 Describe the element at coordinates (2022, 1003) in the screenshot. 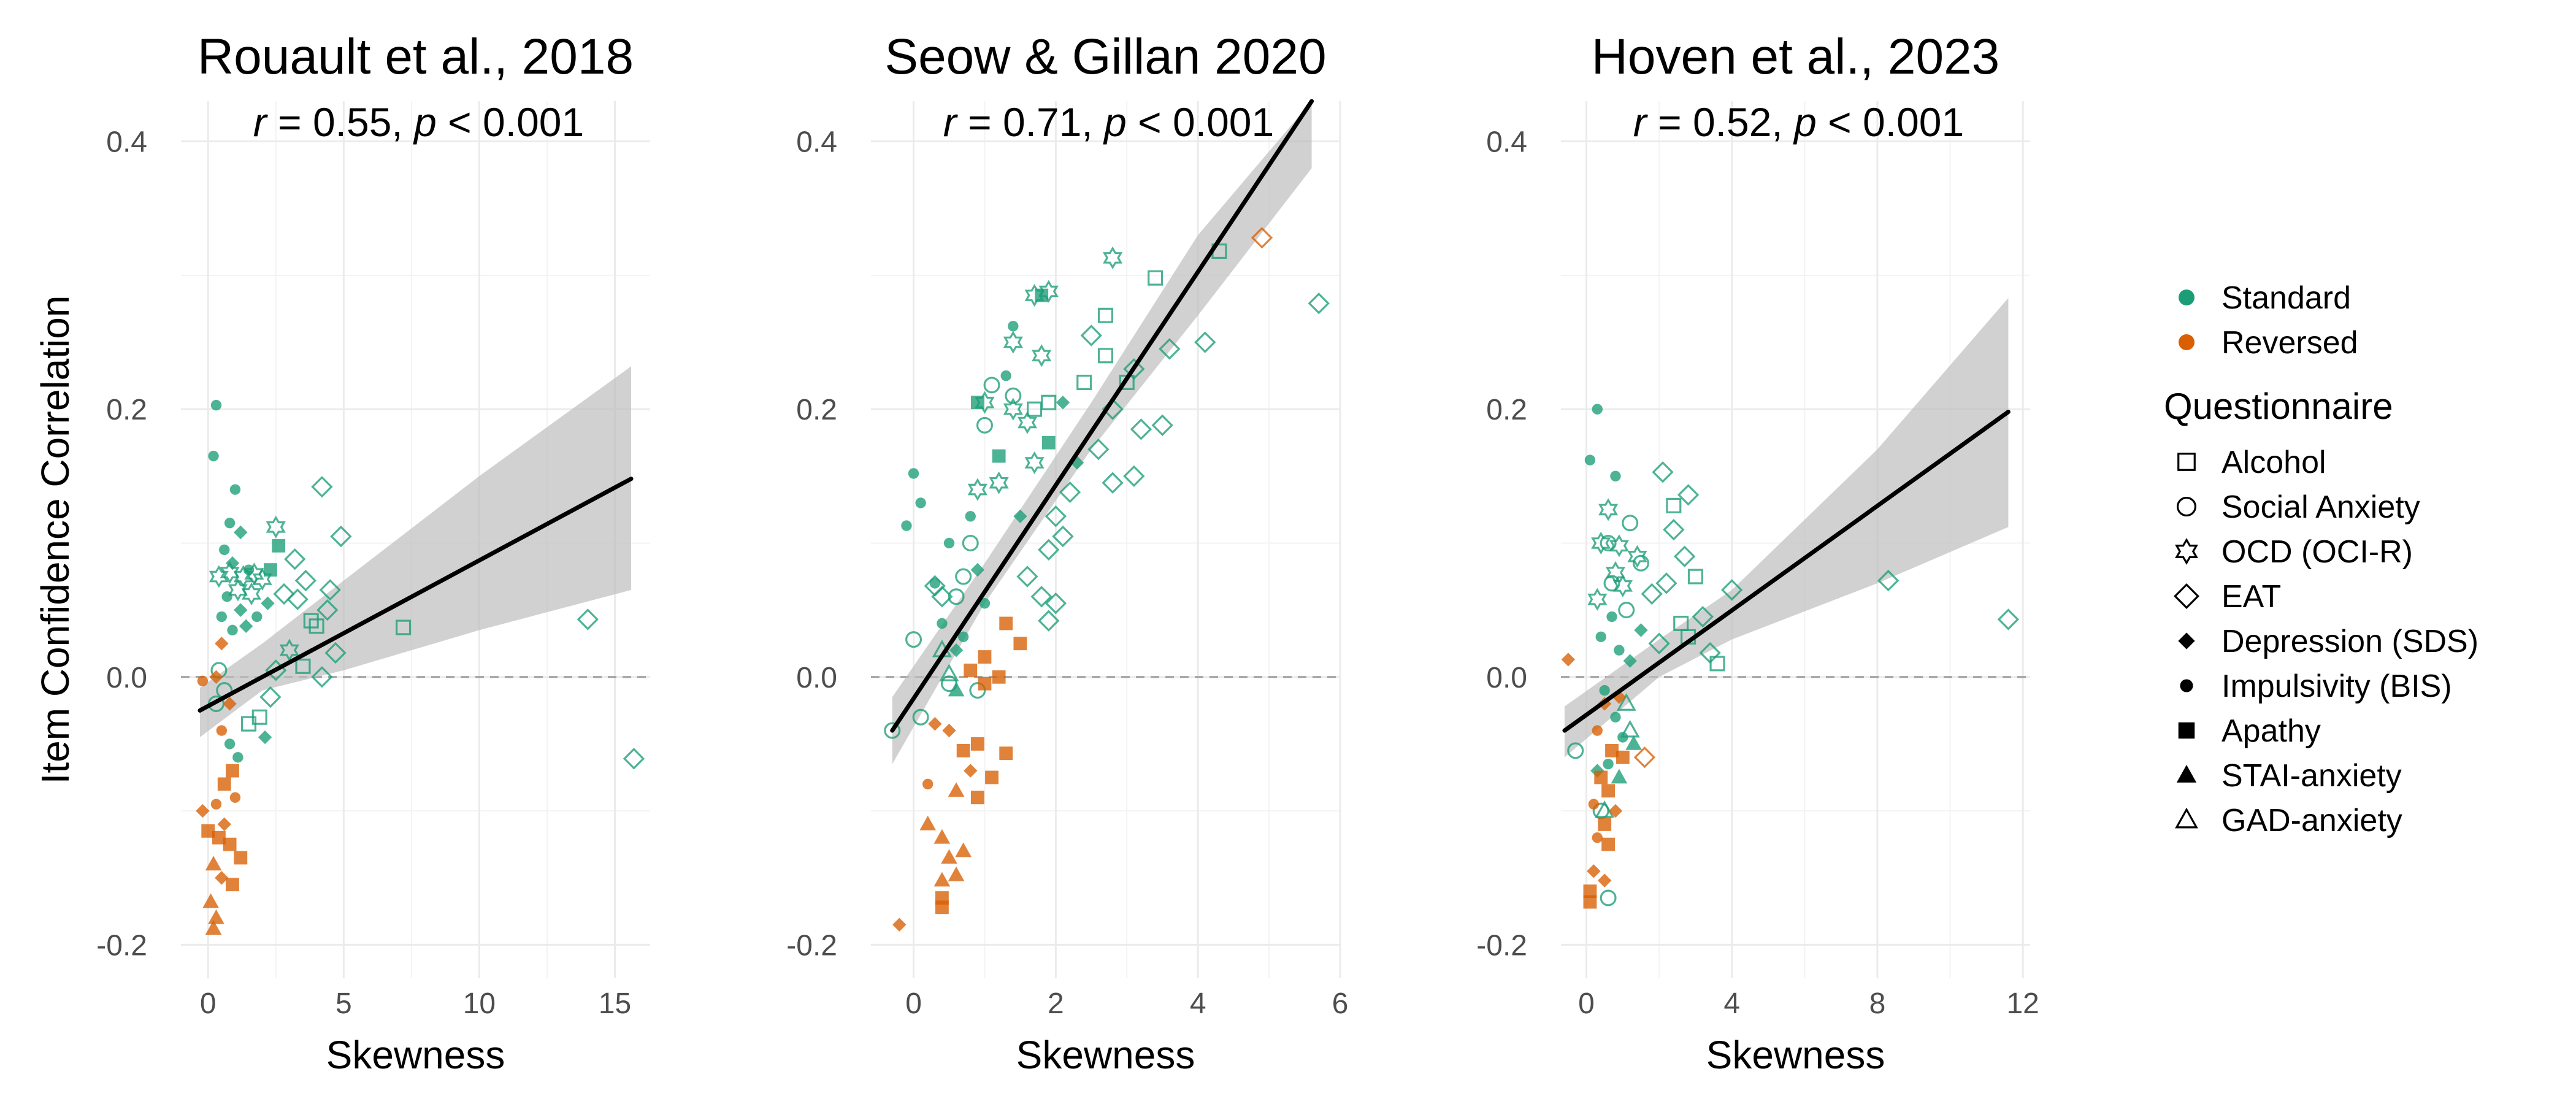

I see `x-tick-label: 12` at that location.